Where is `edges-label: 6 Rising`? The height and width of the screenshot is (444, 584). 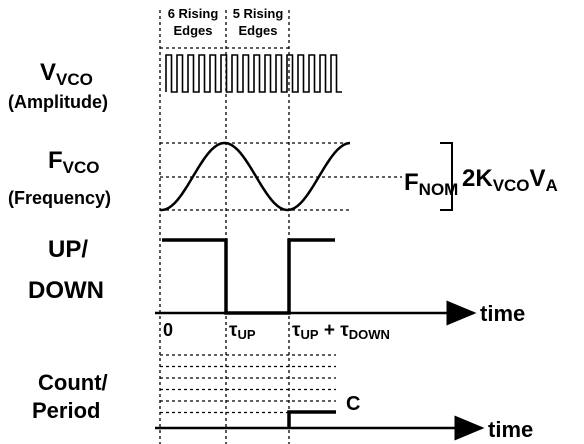 edges-label: 6 Rising is located at coordinates (193, 13).